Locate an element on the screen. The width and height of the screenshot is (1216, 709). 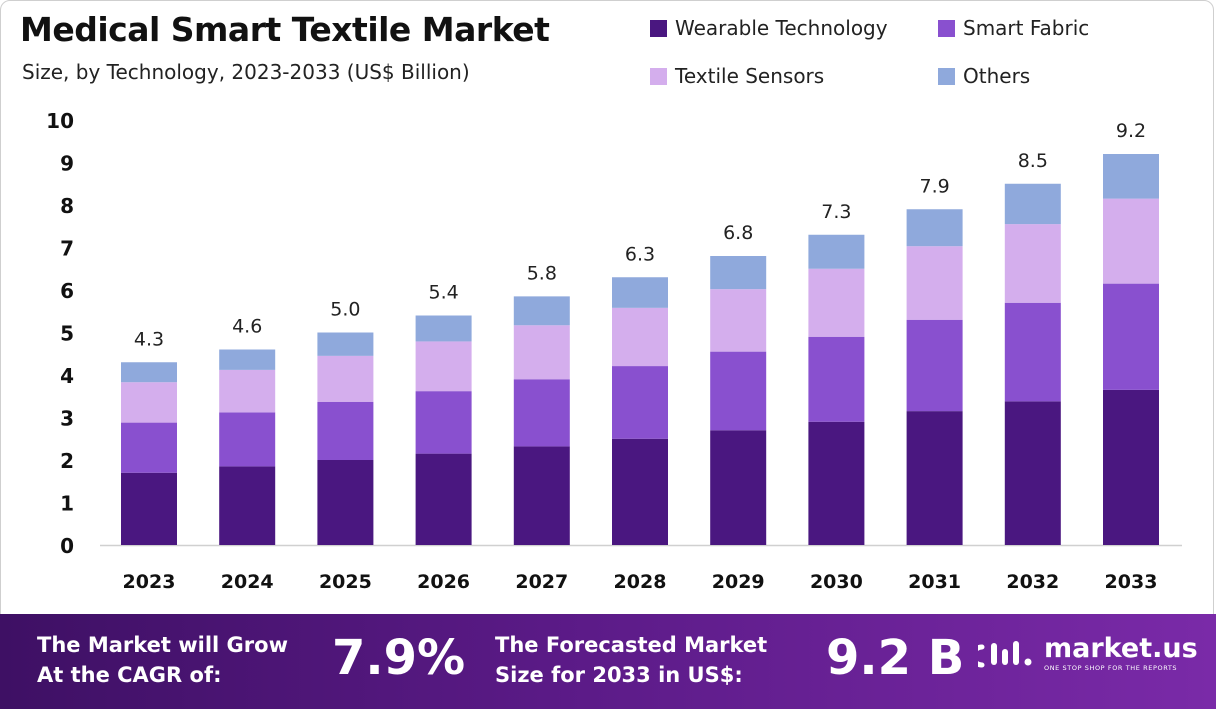
cagr-label-line2: At the CAGR of: is located at coordinates (129, 675).